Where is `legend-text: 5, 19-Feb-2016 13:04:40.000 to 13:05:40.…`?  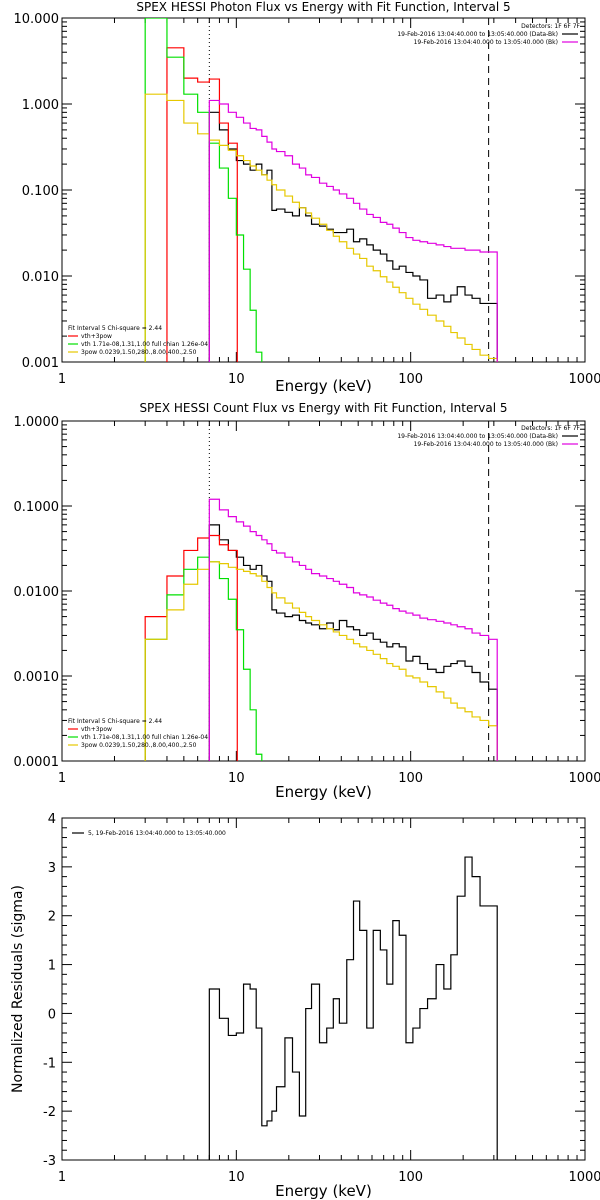 legend-text: 5, 19-Feb-2016 13:04:40.000 to 13:05:40.… is located at coordinates (157, 833).